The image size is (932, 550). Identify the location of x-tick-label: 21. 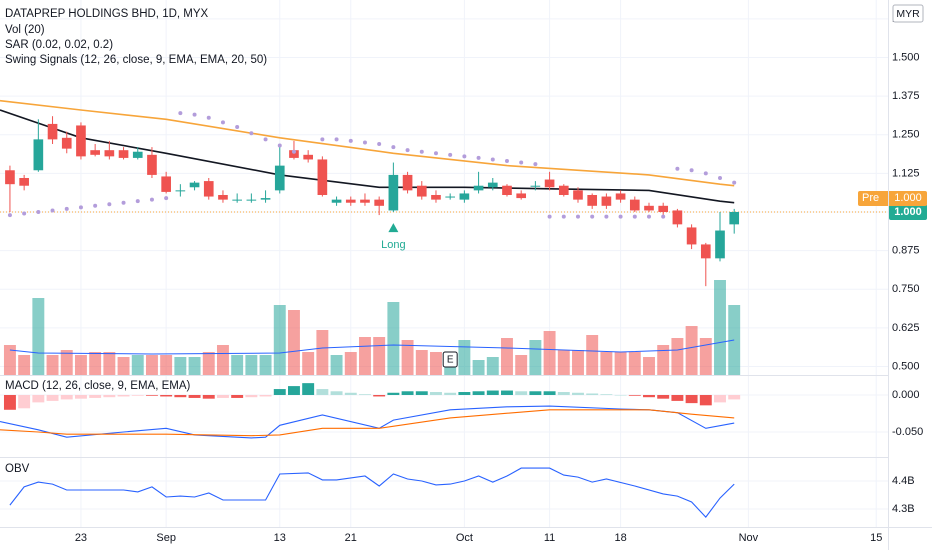
(351, 538).